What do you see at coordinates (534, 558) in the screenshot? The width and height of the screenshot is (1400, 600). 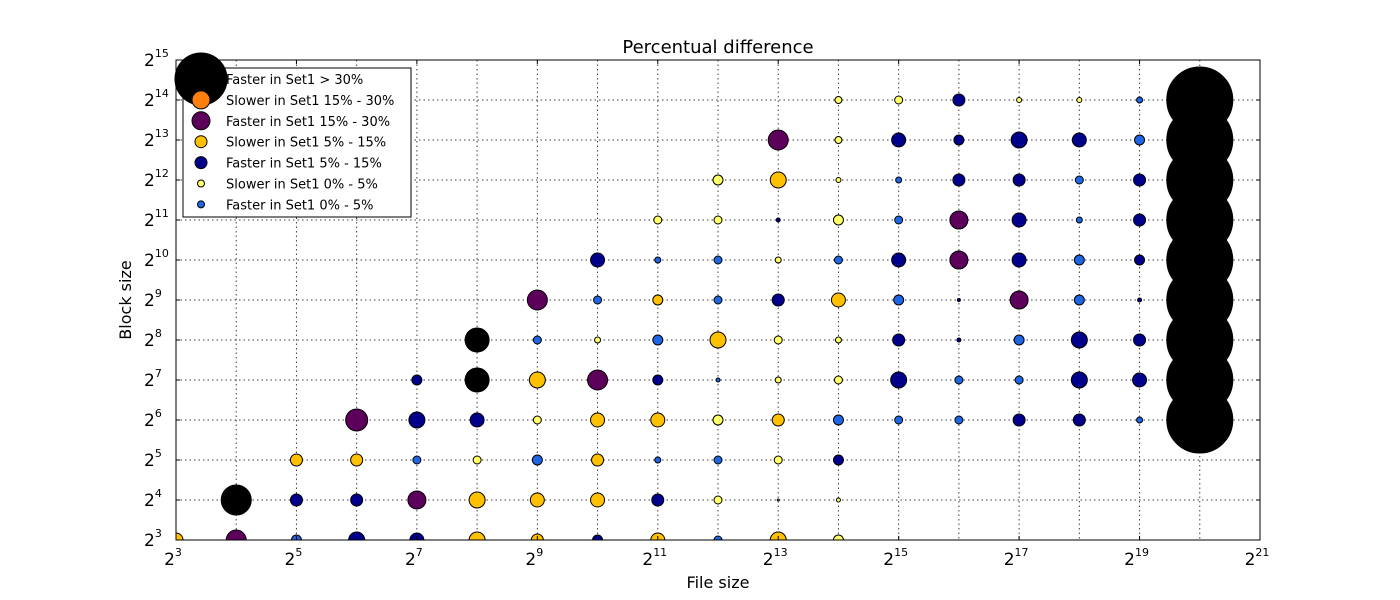 I see `x-tick-label: 29` at bounding box center [534, 558].